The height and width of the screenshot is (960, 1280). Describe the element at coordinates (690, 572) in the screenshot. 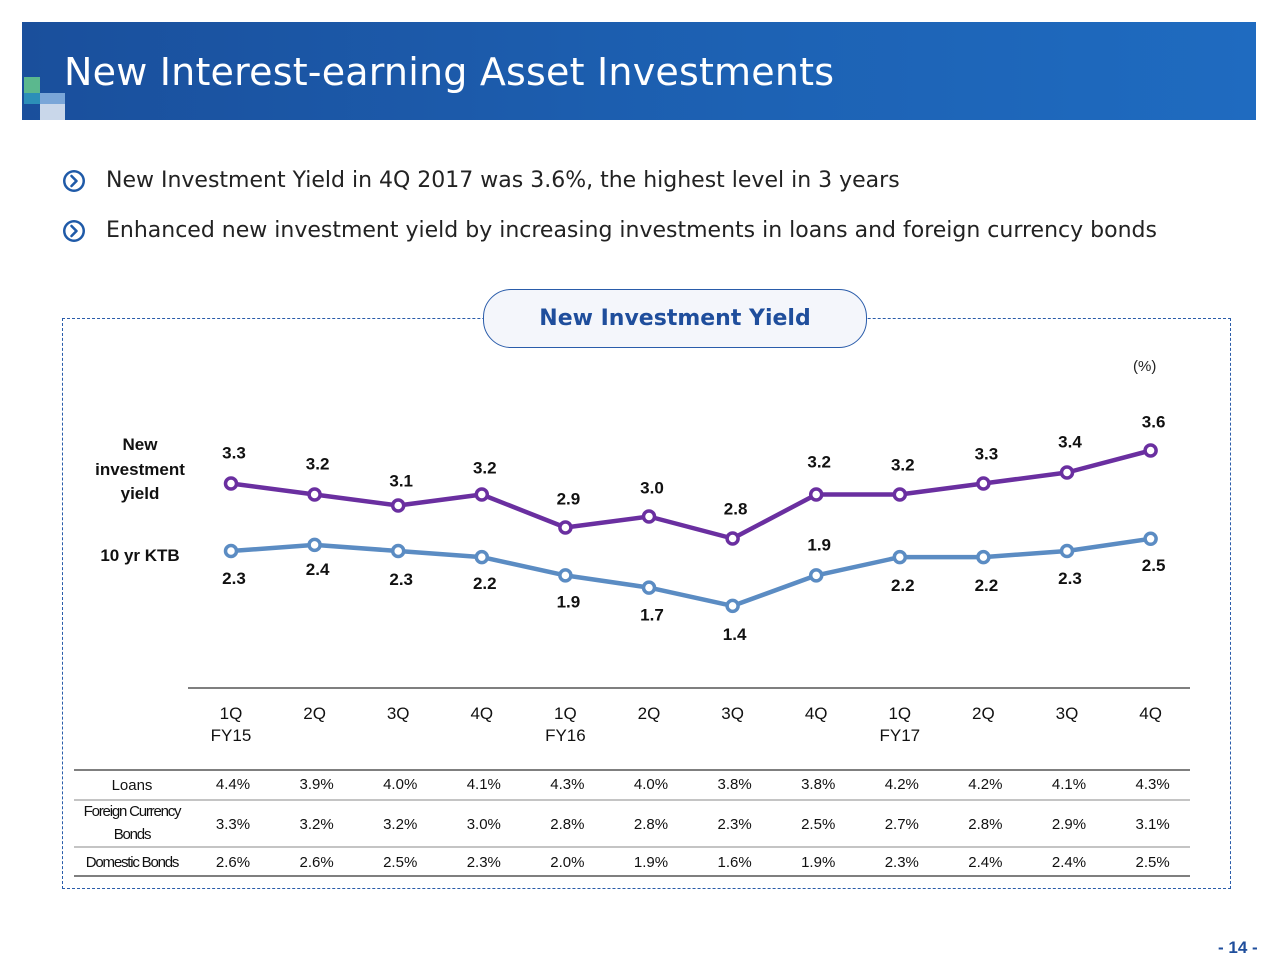

I see `ktb-series-line` at that location.